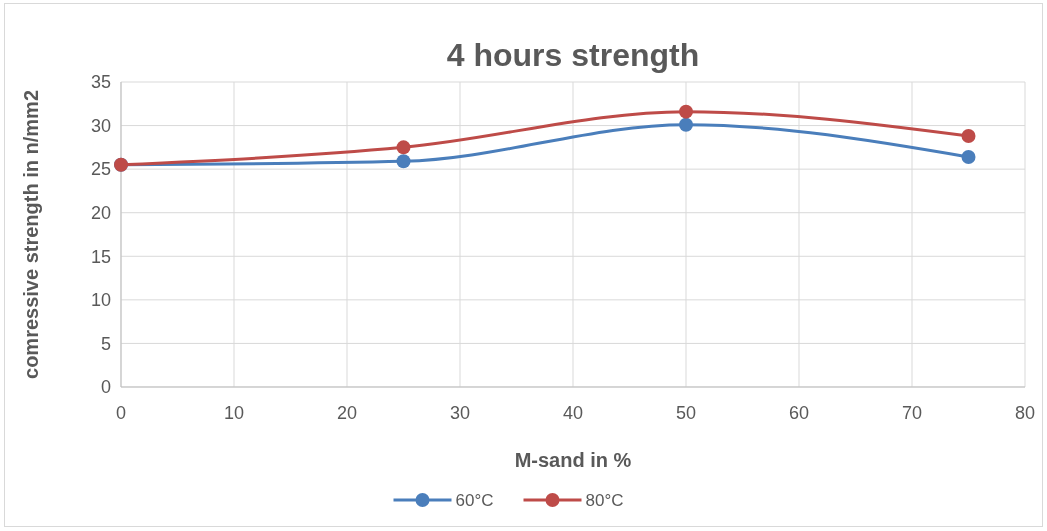 The width and height of the screenshot is (1047, 531). What do you see at coordinates (460, 413) in the screenshot?
I see `x-tick-label: 30` at bounding box center [460, 413].